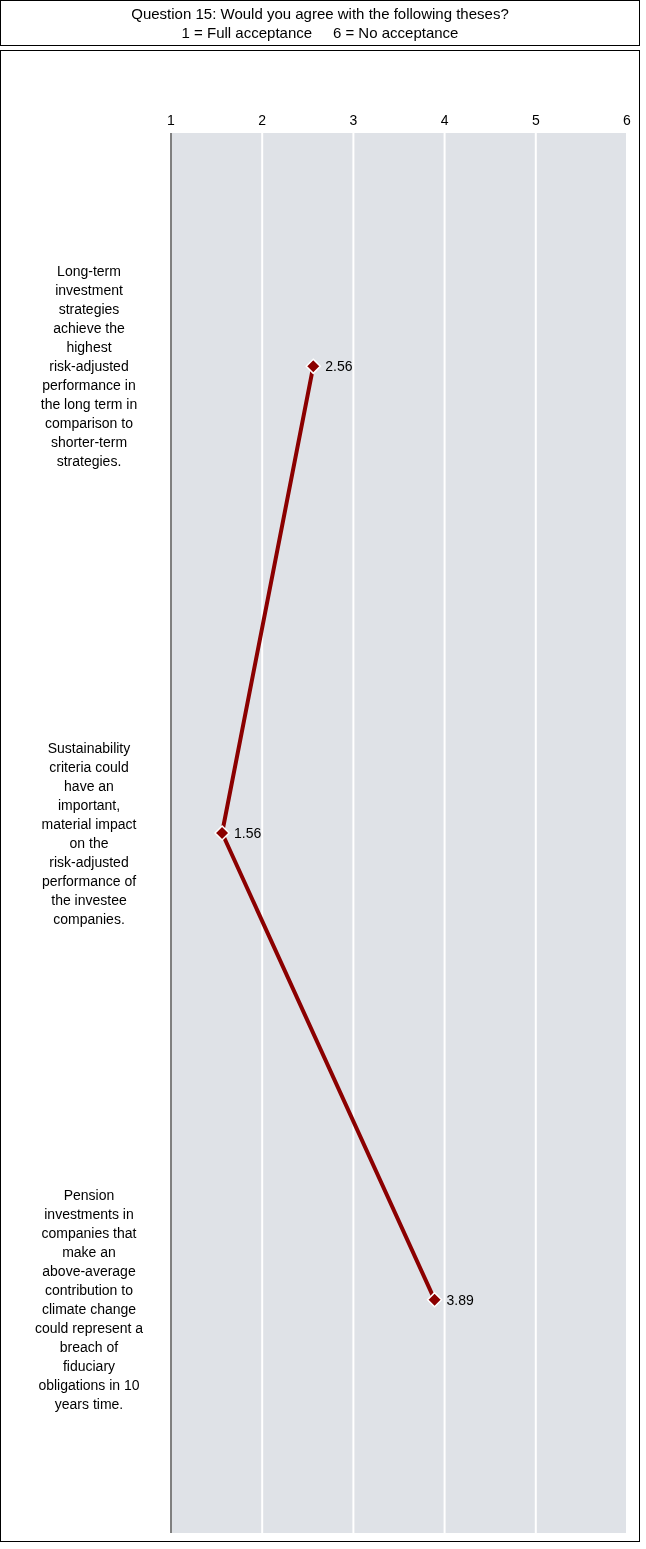  I want to click on data-label: 3.89, so click(460, 1299).